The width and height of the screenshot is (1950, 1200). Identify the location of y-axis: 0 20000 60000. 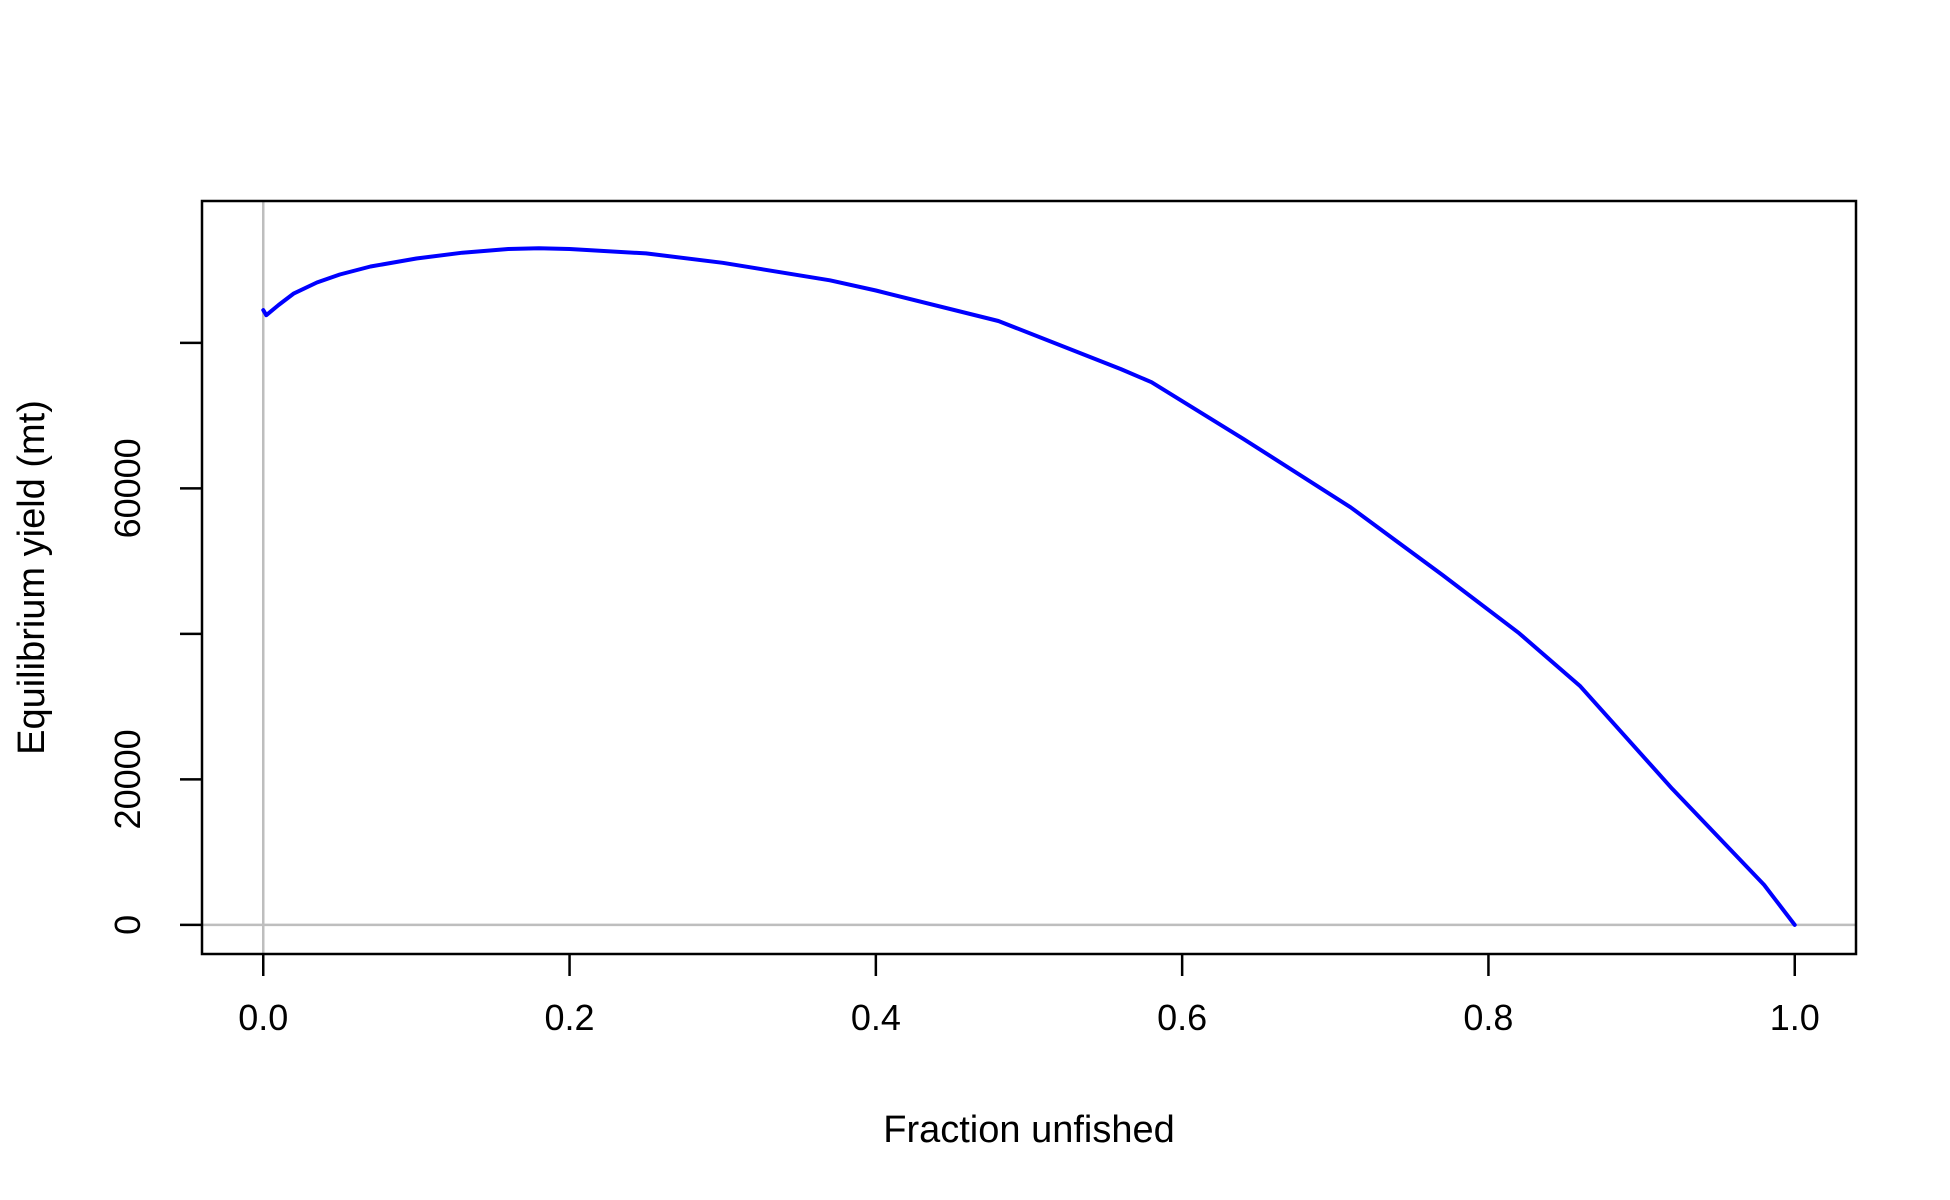
(154, 638).